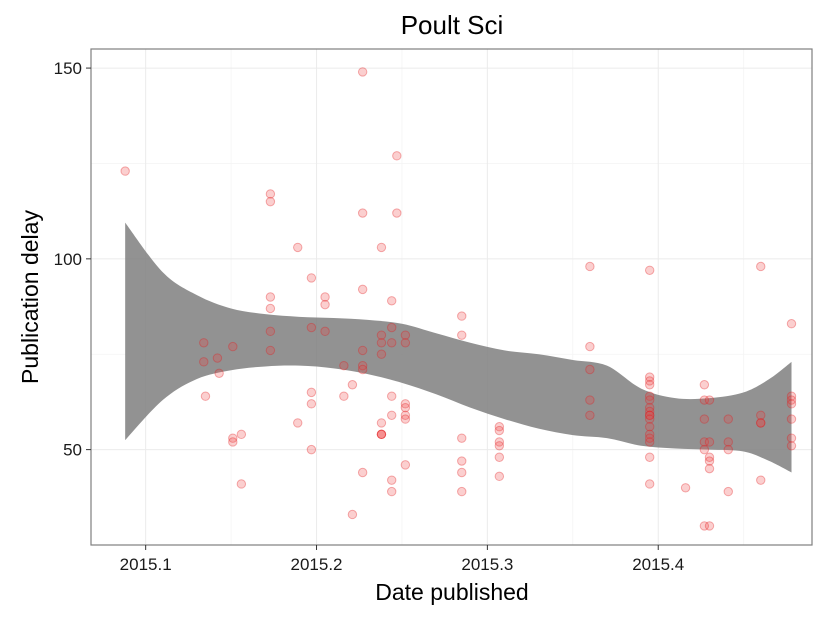  What do you see at coordinates (68, 68) in the screenshot?
I see `y-tick-label: 150` at bounding box center [68, 68].